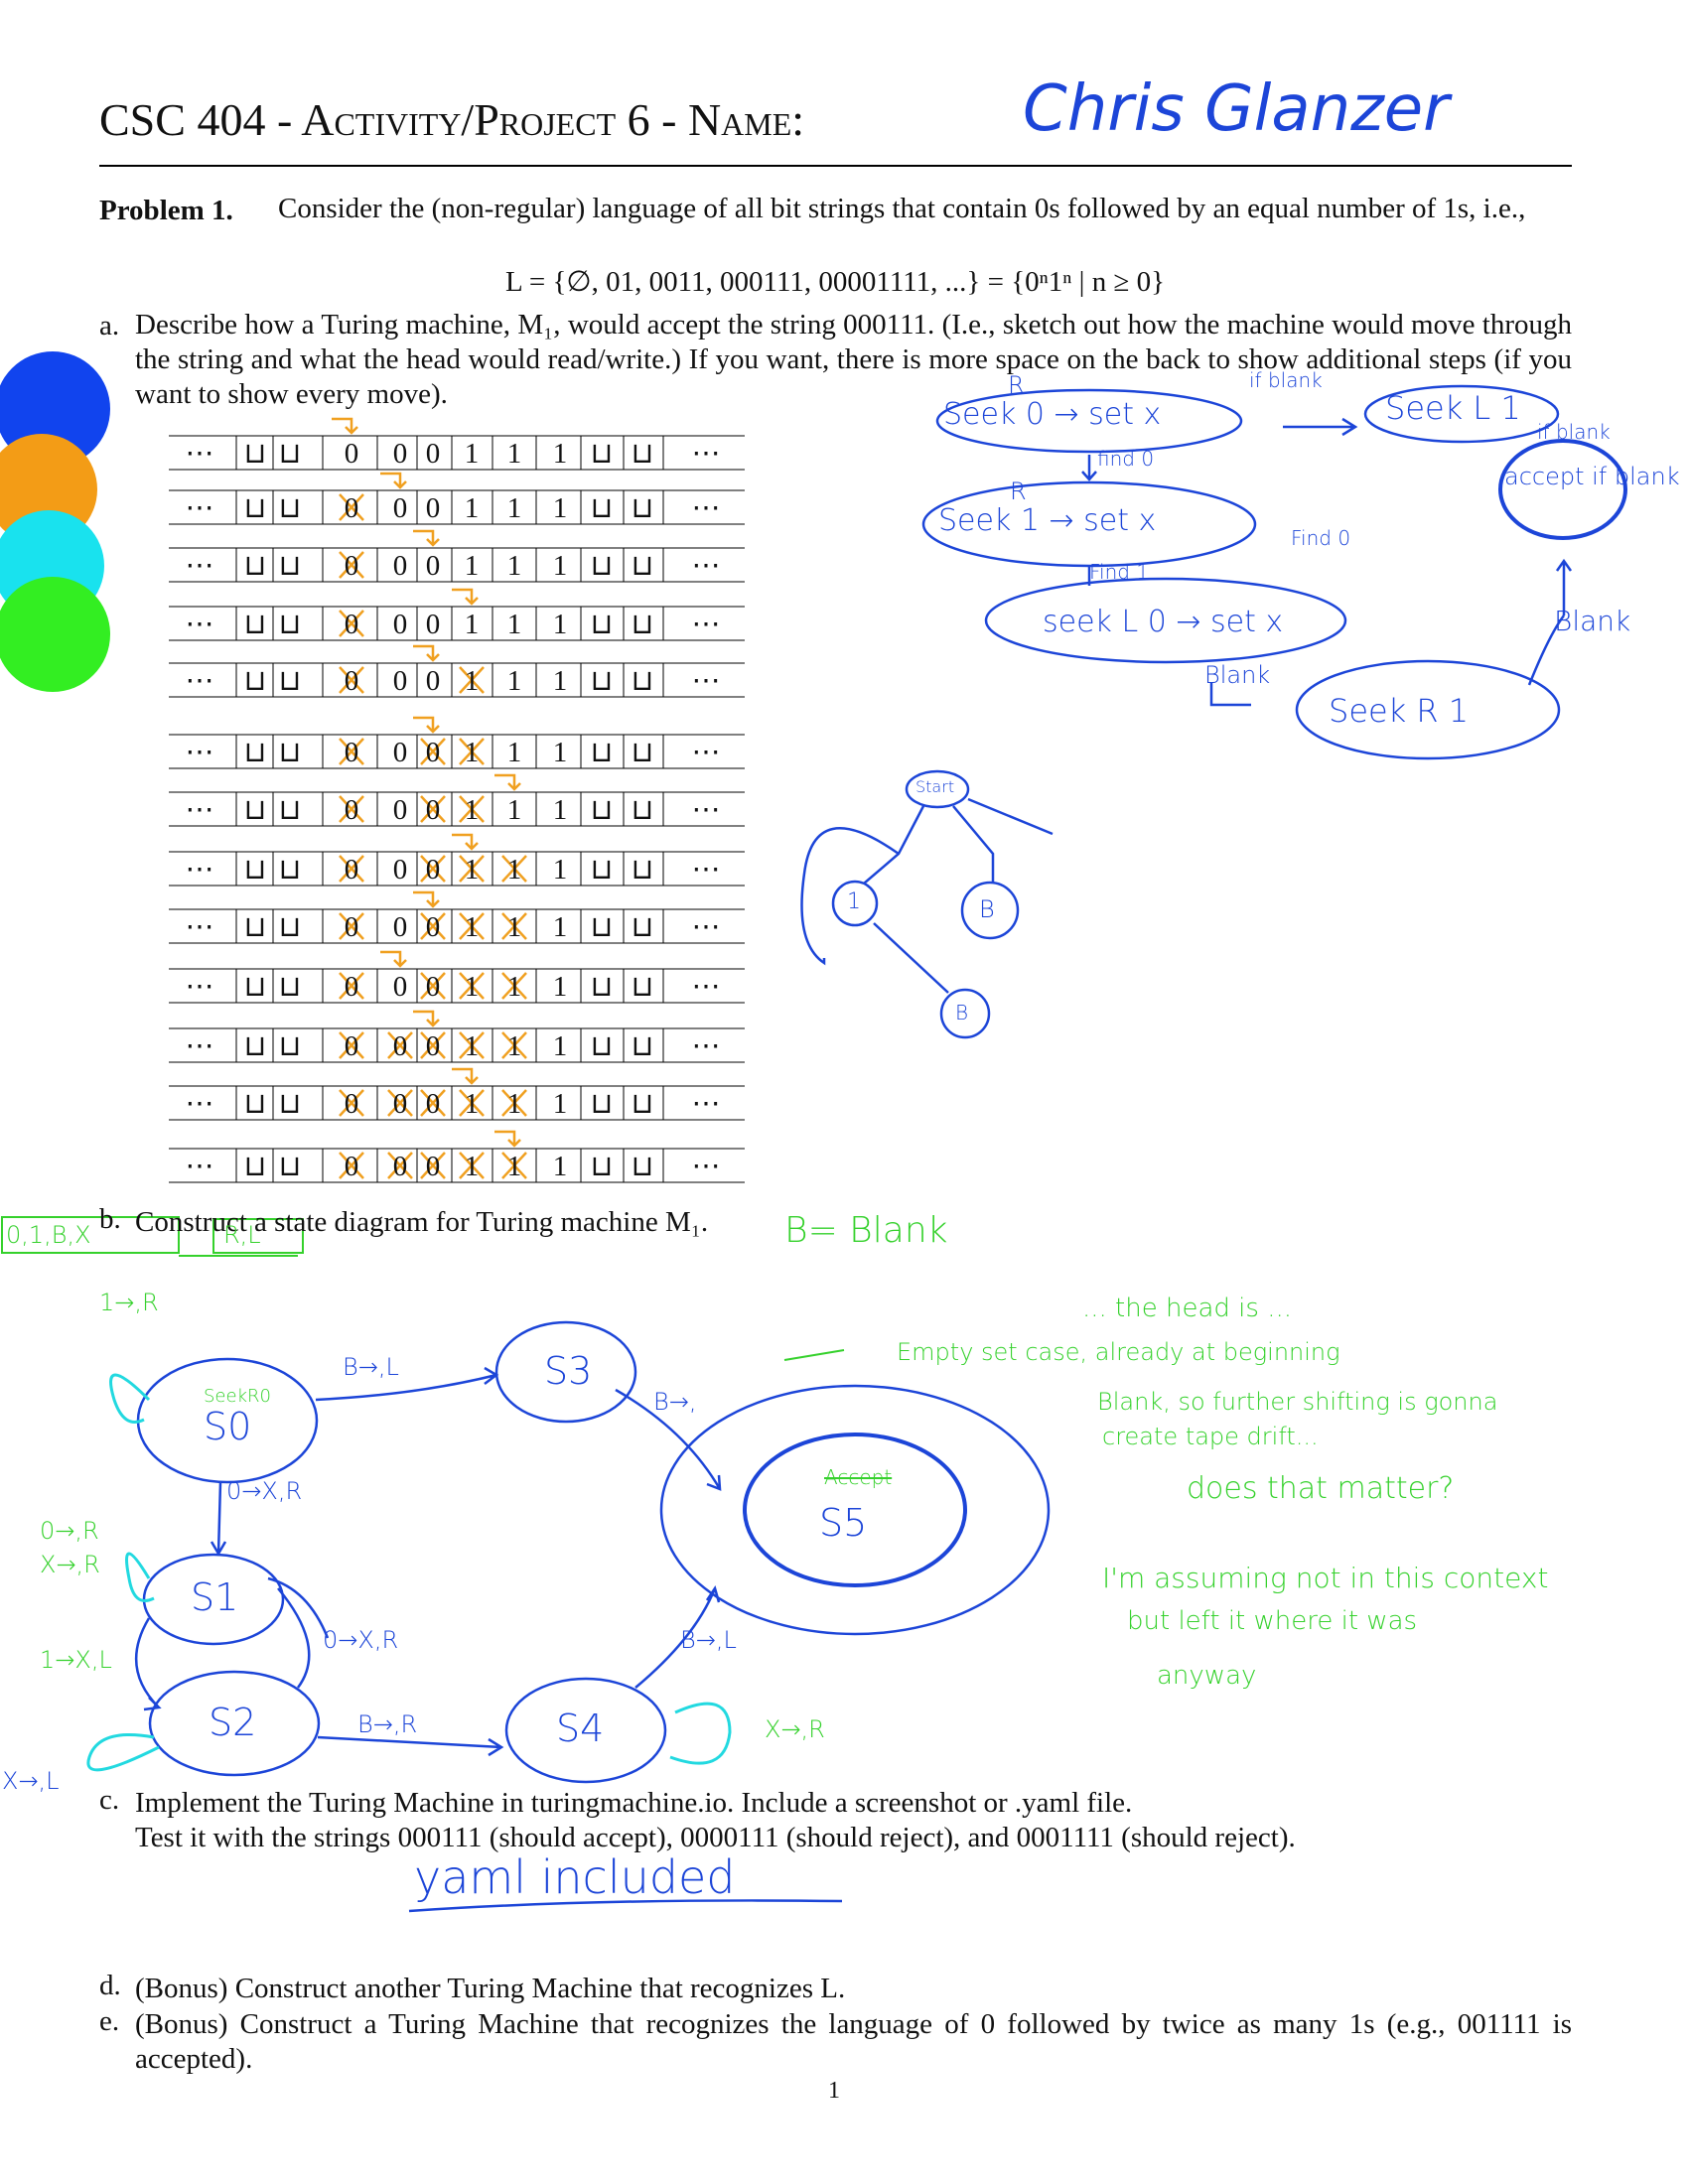 This screenshot has height=2184, width=1688. What do you see at coordinates (48, 1235) in the screenshot?
I see `legend-label: 0,1,B,X` at bounding box center [48, 1235].